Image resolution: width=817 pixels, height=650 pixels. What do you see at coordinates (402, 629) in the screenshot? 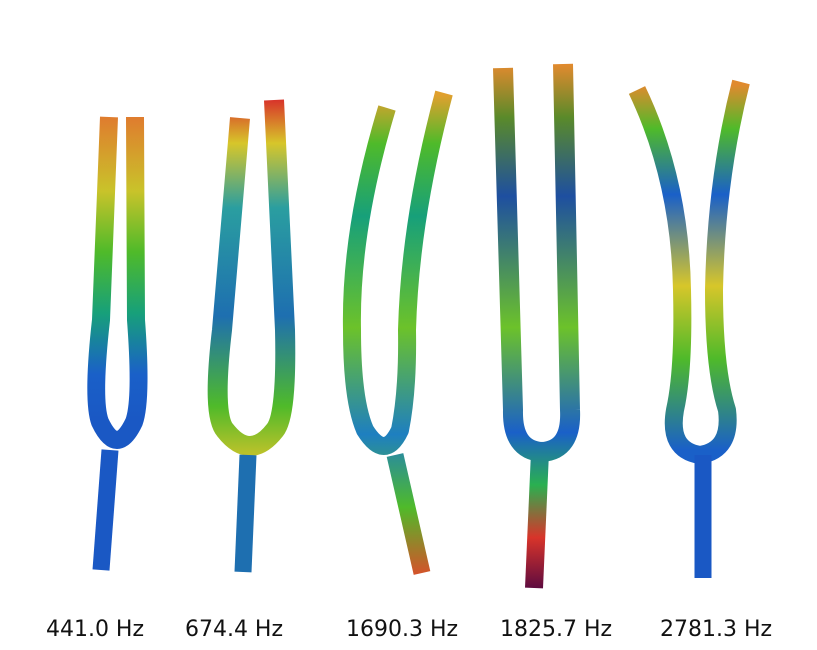
I see `frequency-label: 1690.3 Hz` at bounding box center [402, 629].